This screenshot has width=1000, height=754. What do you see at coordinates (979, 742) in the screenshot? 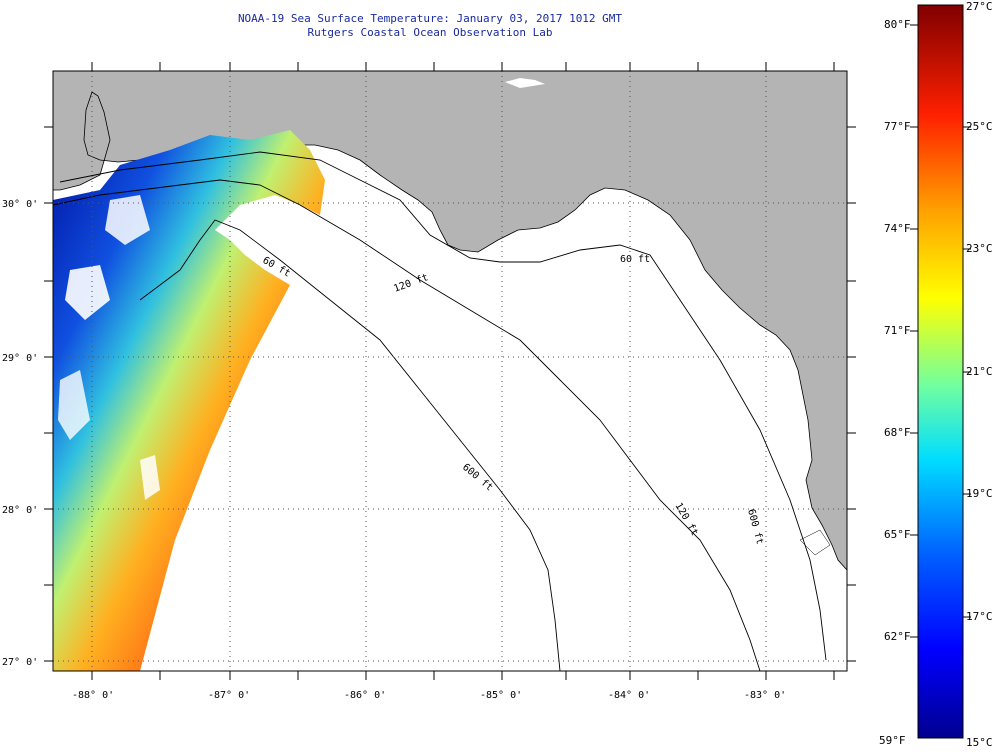
I see `colorbar-c-label: 15°C` at bounding box center [979, 742].